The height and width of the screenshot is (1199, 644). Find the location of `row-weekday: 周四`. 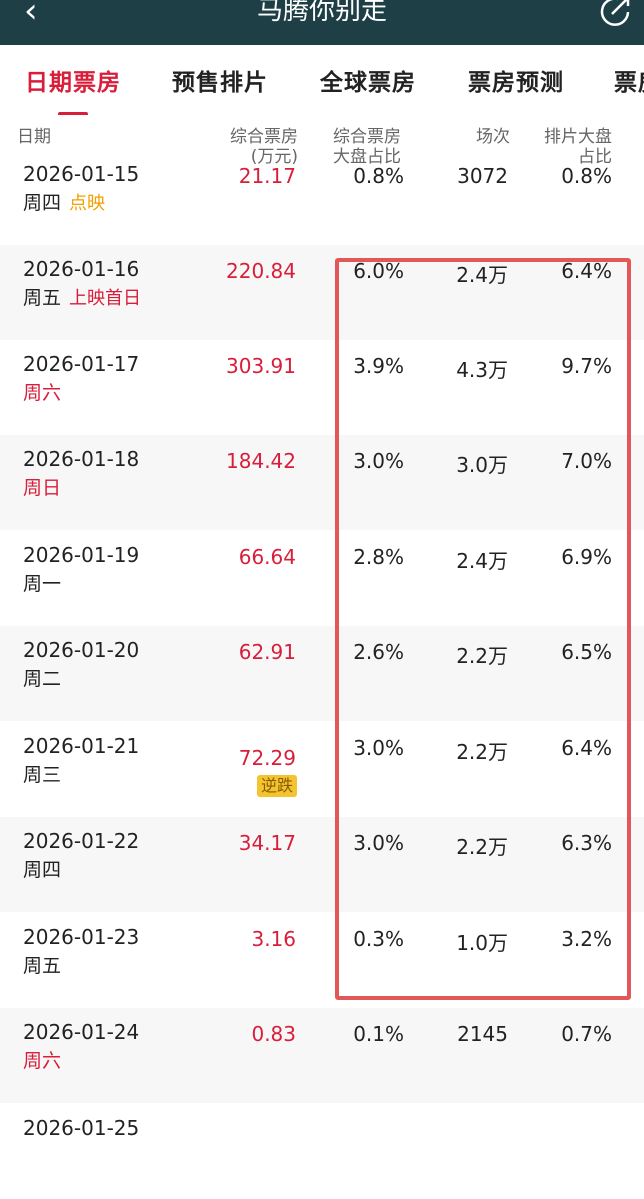

row-weekday: 周四 is located at coordinates (42, 868).